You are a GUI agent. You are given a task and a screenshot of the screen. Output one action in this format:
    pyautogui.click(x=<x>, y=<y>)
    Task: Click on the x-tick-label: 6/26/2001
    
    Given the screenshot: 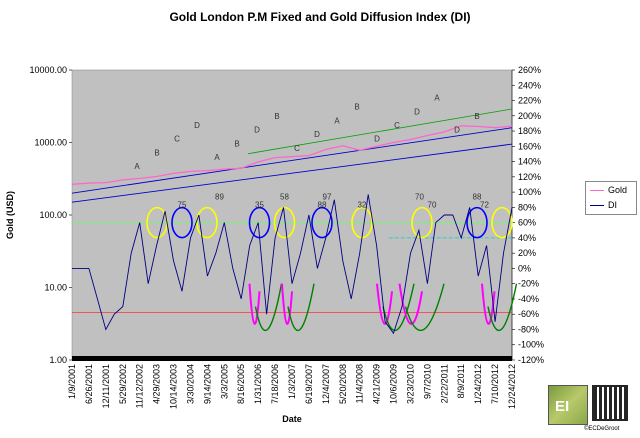 What is the action you would take?
    pyautogui.click(x=89, y=384)
    